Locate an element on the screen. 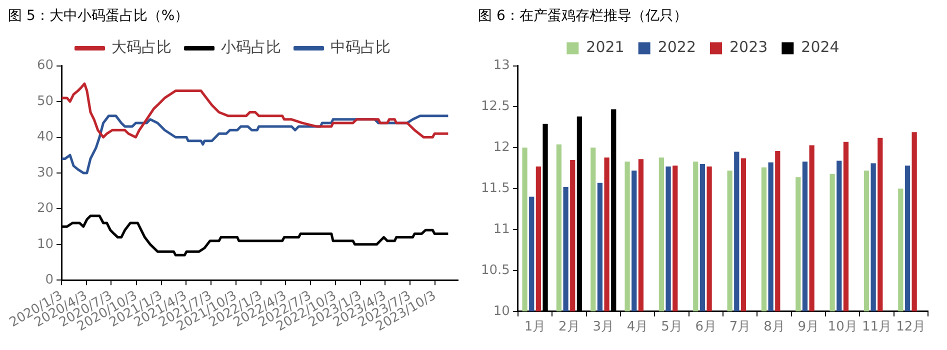 This screenshot has height=350, width=947. y-tick-label: 12.5 is located at coordinates (495, 106).